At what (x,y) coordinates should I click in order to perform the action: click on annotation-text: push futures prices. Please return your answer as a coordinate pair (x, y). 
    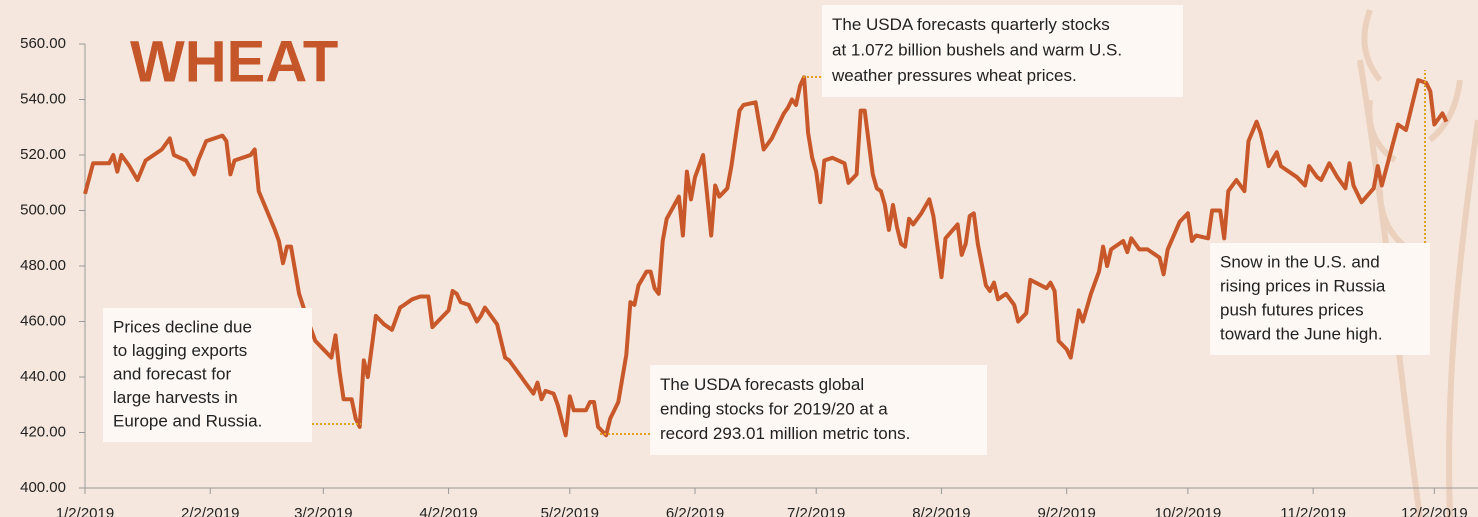
    Looking at the image, I should click on (1292, 309).